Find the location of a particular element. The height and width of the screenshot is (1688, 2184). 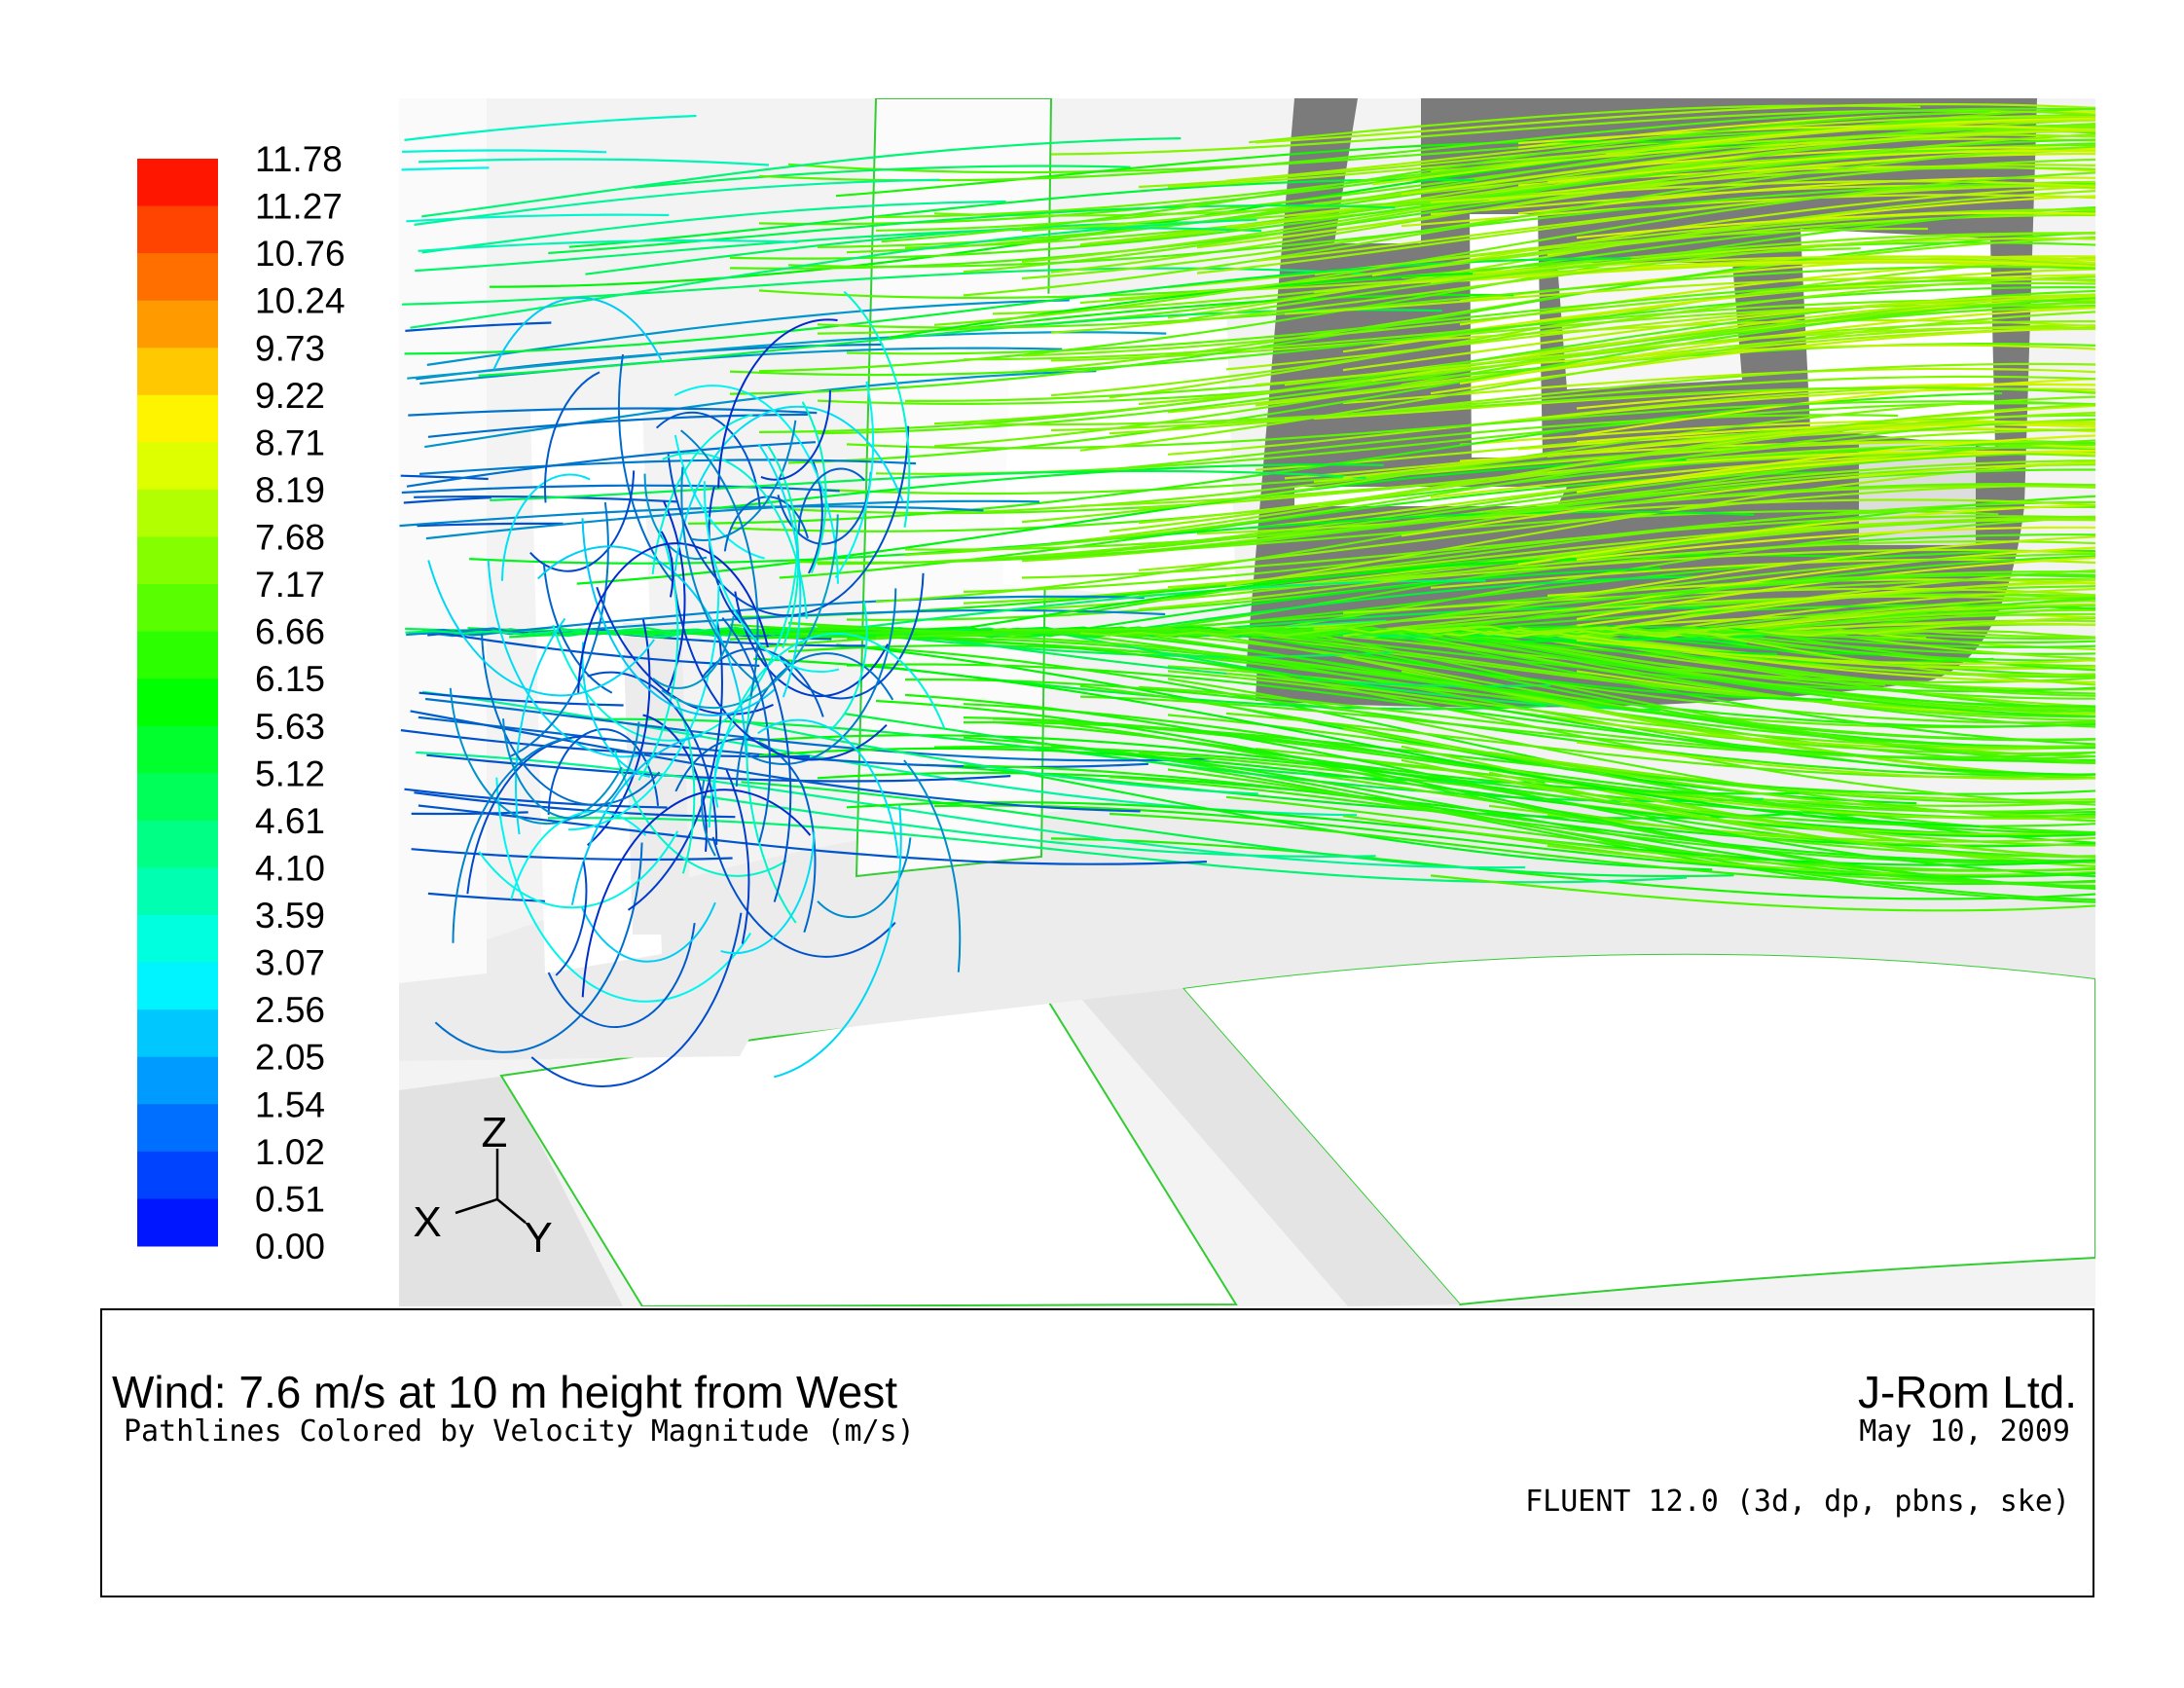

axis-label: X is located at coordinates (427, 1222).